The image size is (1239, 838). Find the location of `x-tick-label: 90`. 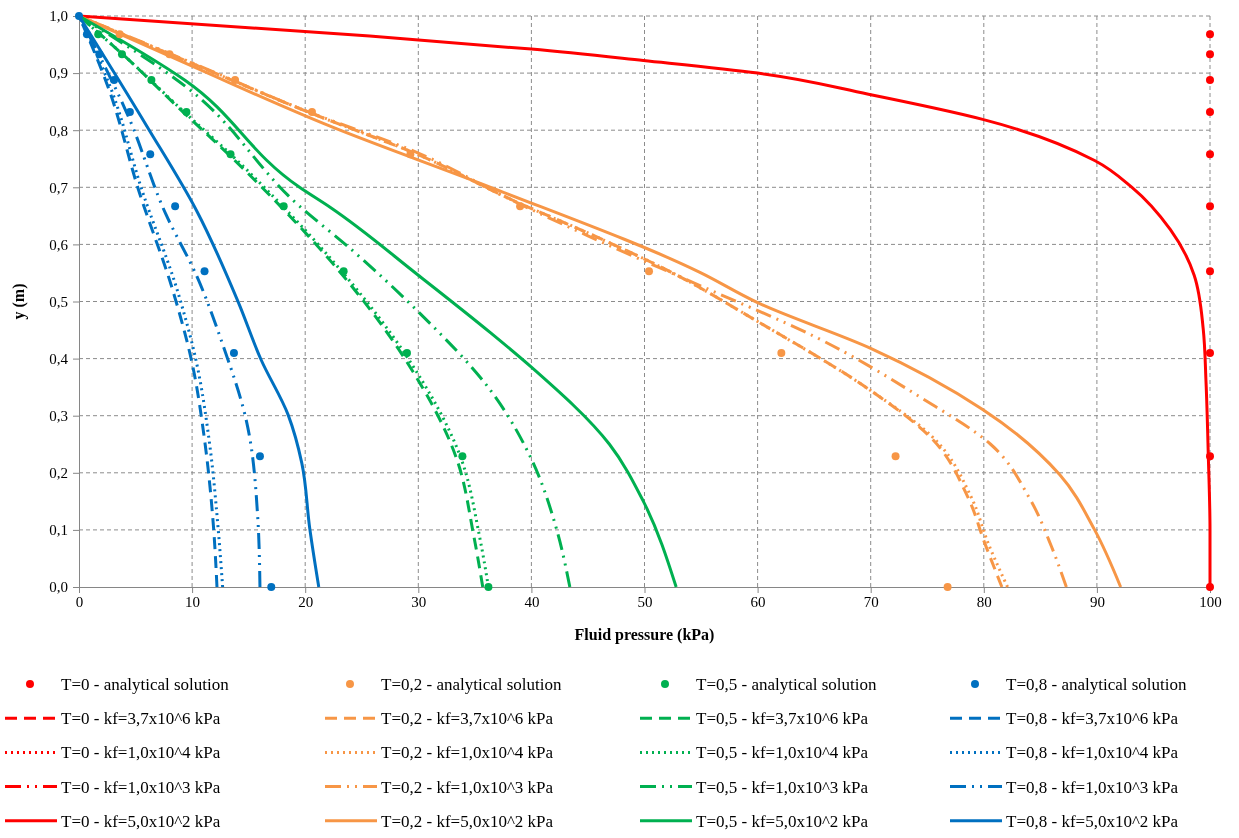

x-tick-label: 90 is located at coordinates (1097, 601).